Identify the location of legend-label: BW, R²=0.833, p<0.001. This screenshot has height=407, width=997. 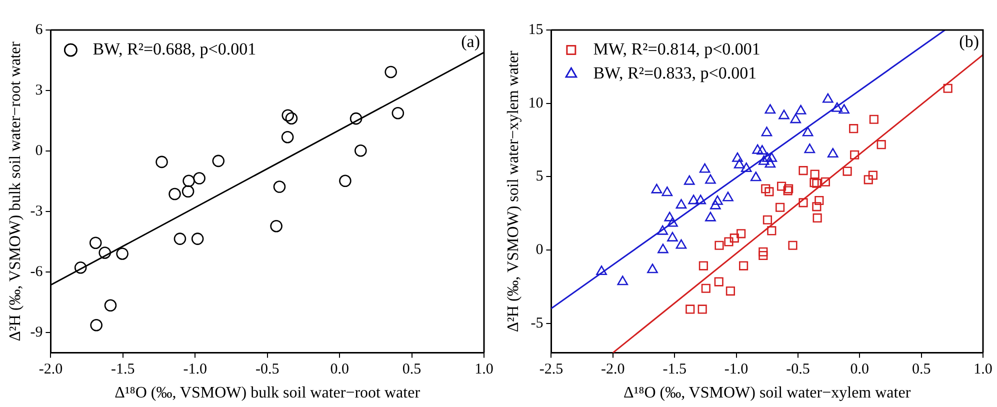
(675, 72).